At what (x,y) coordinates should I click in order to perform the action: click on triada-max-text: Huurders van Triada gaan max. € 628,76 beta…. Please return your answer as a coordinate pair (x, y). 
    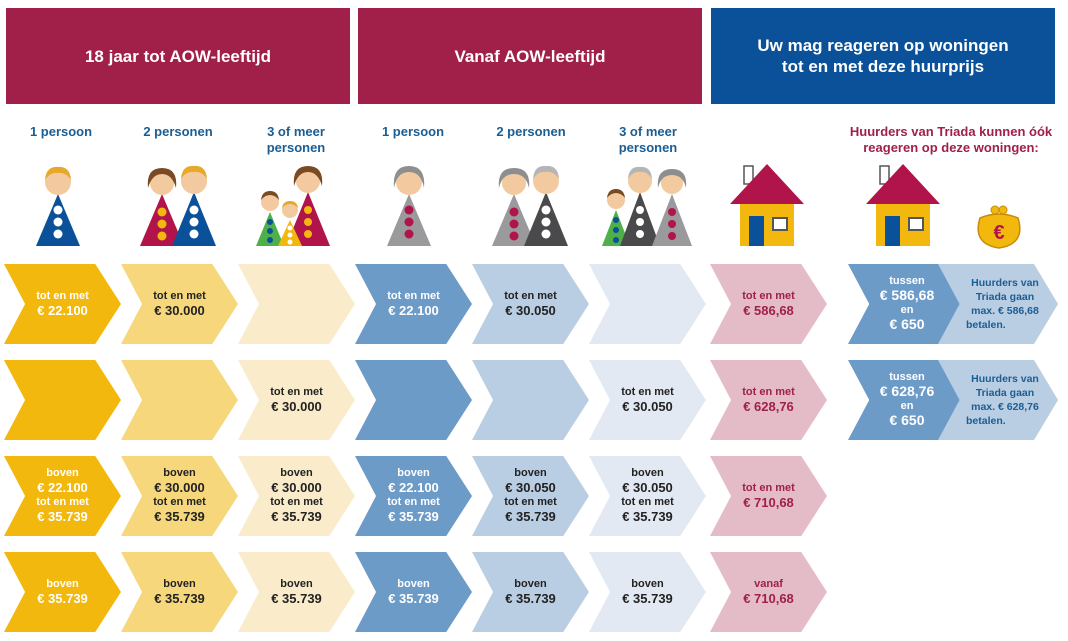
    Looking at the image, I should click on (1005, 400).